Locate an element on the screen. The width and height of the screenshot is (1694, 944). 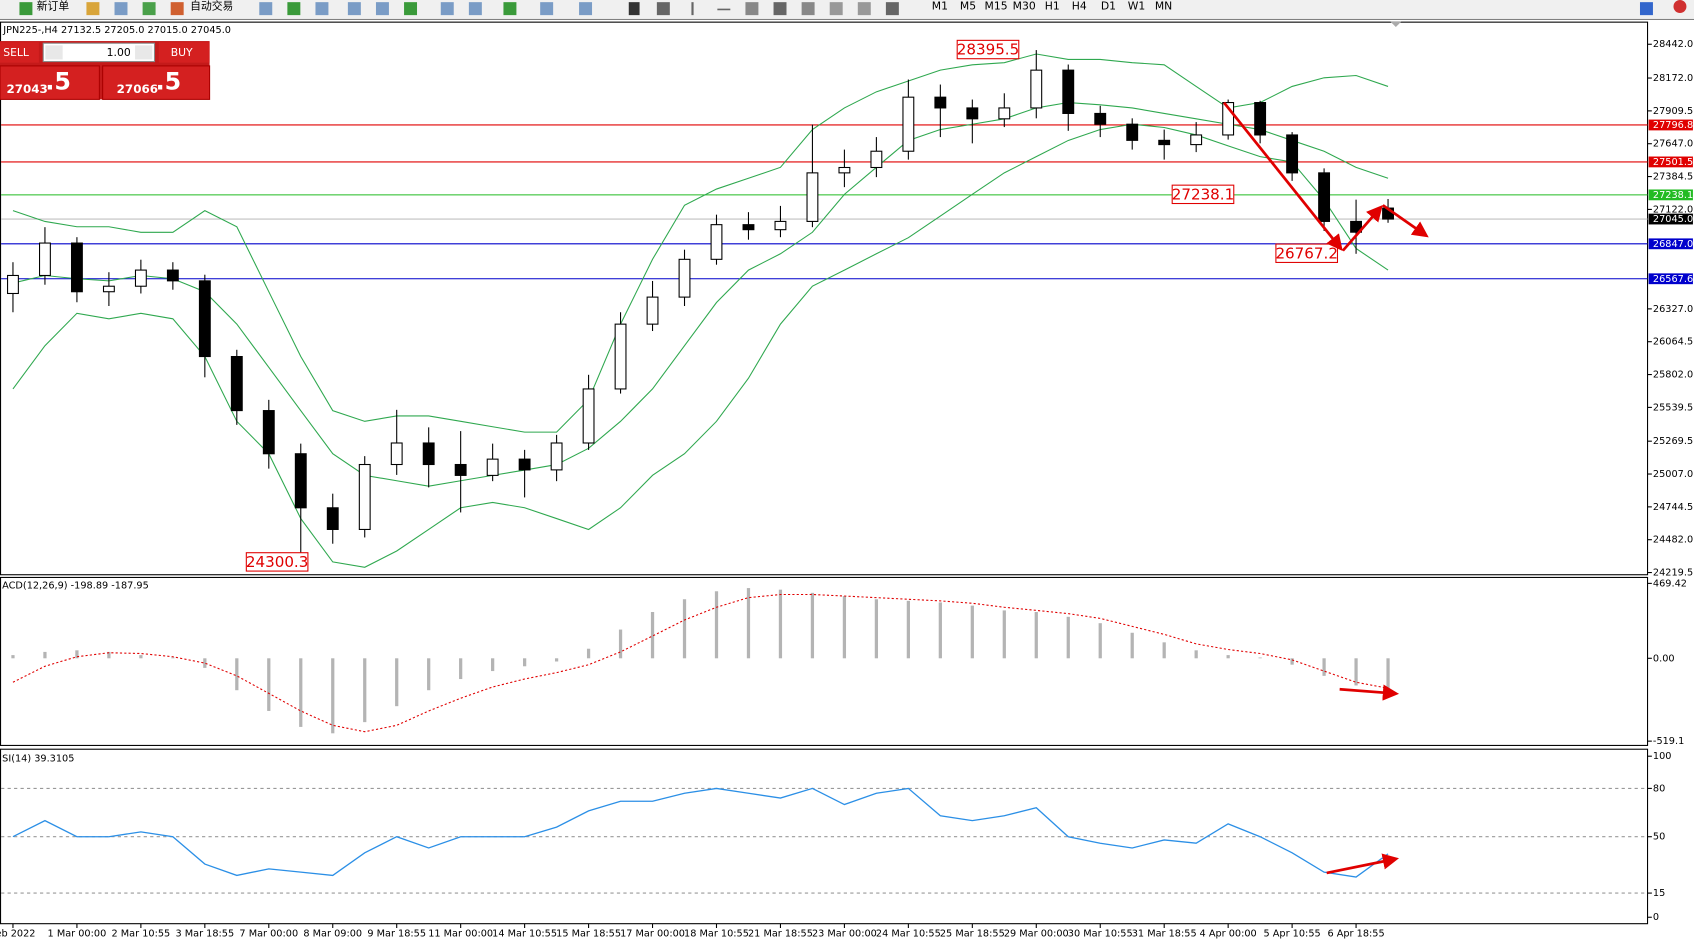
timeframe-button: MN is located at coordinates (1163, 6).